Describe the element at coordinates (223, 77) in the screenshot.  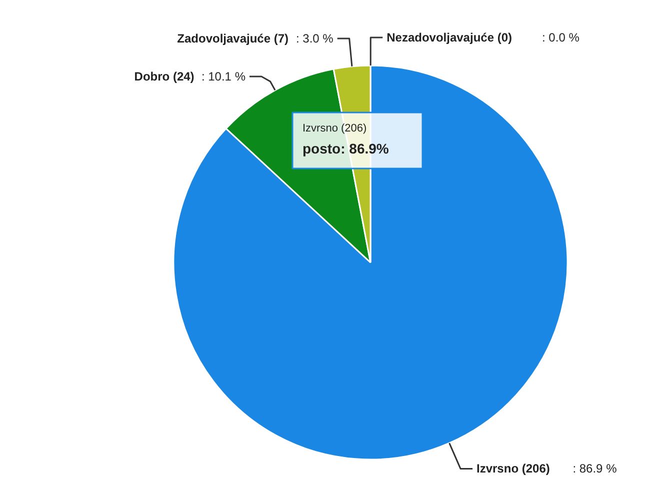
I see `data-label: : 10.1 %` at that location.